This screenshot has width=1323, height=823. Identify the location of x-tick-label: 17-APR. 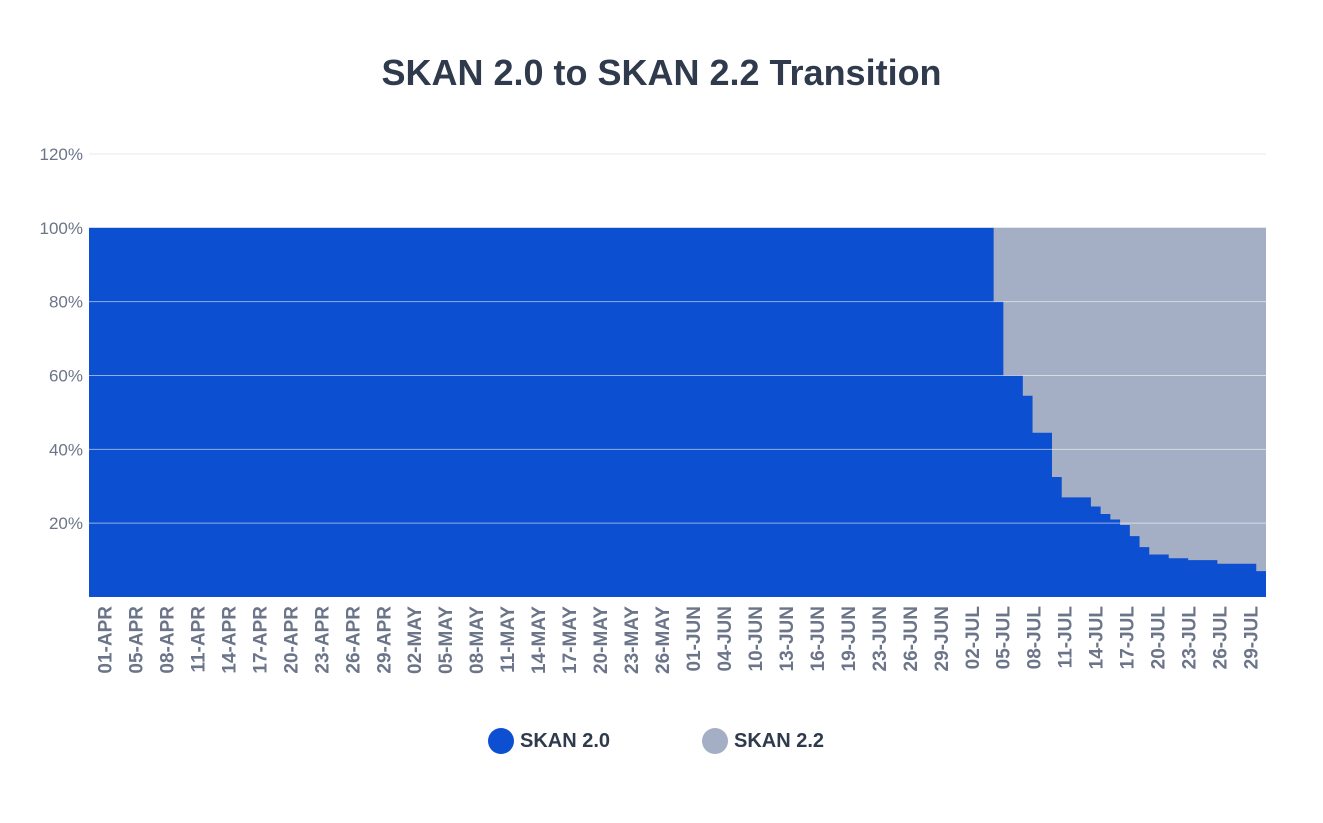
(260, 640).